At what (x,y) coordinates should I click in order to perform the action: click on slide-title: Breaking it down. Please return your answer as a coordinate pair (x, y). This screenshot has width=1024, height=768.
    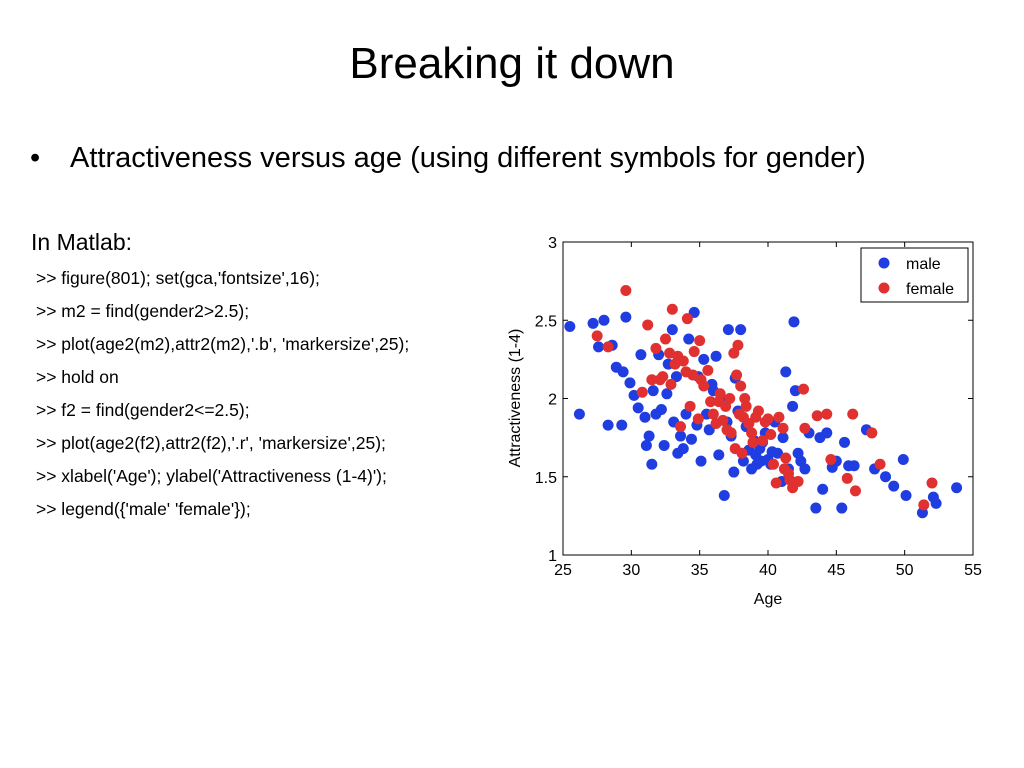
    Looking at the image, I should click on (512, 63).